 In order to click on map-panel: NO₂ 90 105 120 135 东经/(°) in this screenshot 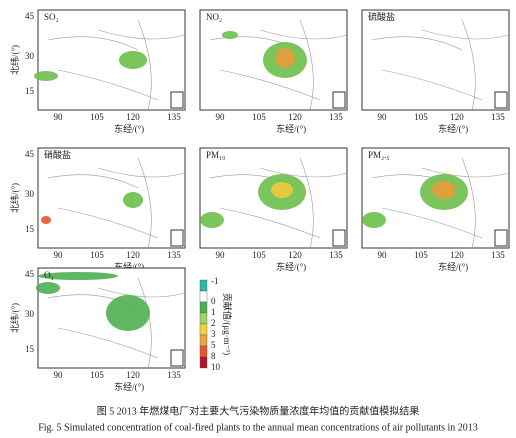, I will do `click(273, 71)`.